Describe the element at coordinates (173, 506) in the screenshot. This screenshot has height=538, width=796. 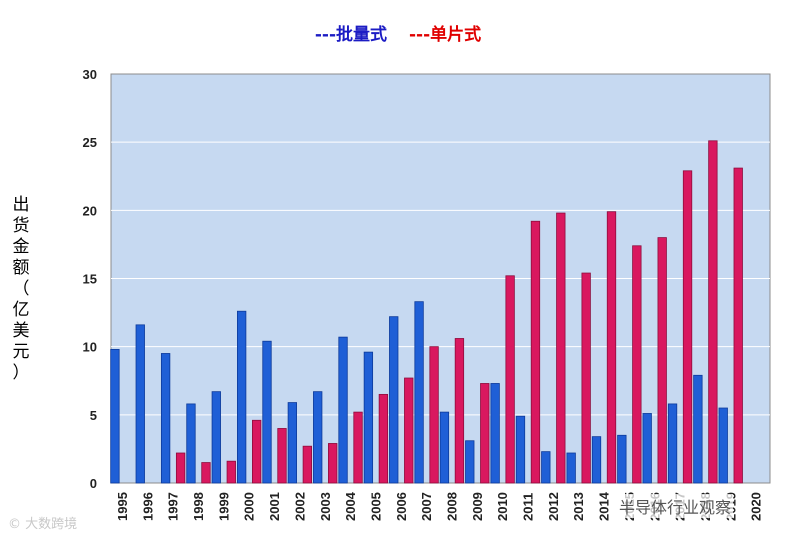
I see `x-tick-label: 1997` at that location.